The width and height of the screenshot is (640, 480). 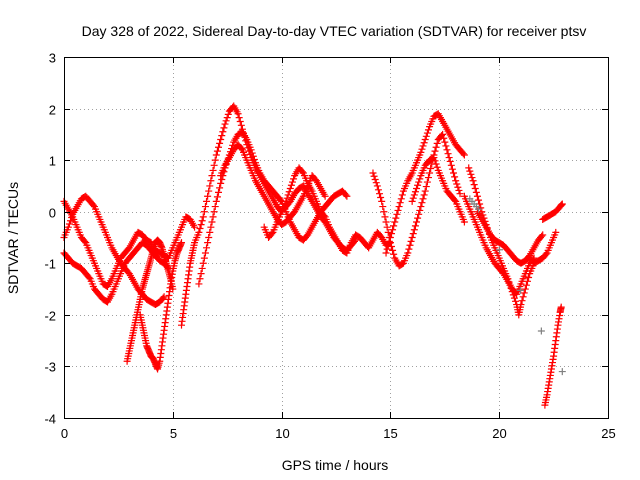 What do you see at coordinates (13, 238) in the screenshot?
I see `y-axis-label: SDTVAR / TECUs` at bounding box center [13, 238].